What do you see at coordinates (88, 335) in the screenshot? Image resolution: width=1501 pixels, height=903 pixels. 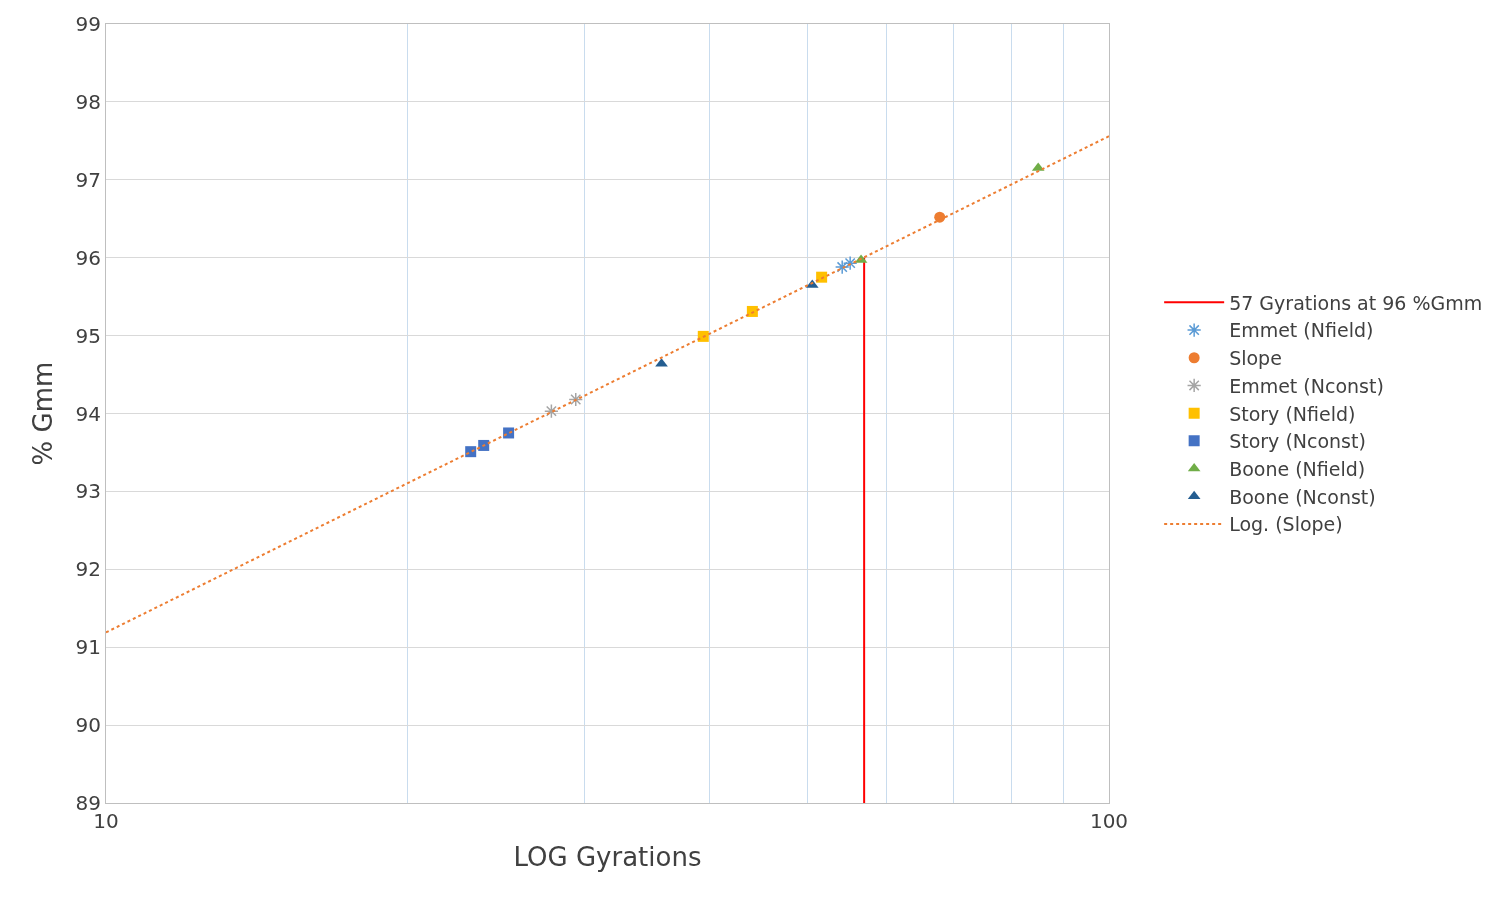 I see `y-tick-label: 95` at bounding box center [88, 335].